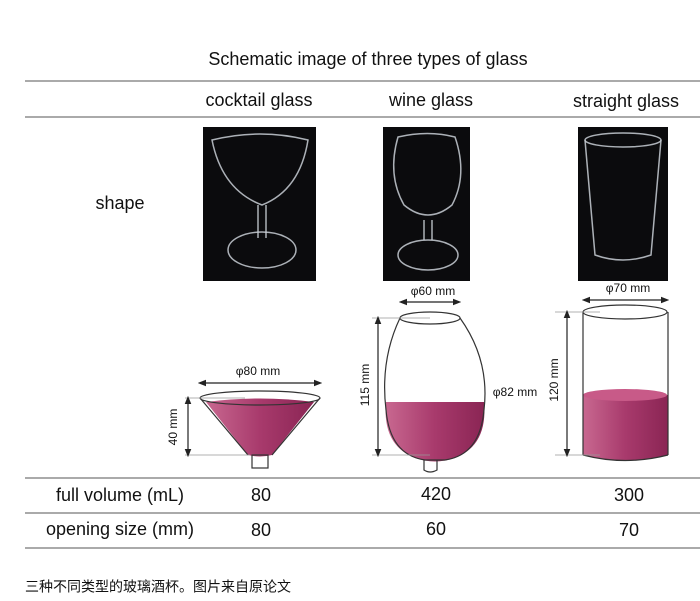 This screenshot has height=601, width=700. I want to click on row-label: full volume (mL), so click(120, 495).